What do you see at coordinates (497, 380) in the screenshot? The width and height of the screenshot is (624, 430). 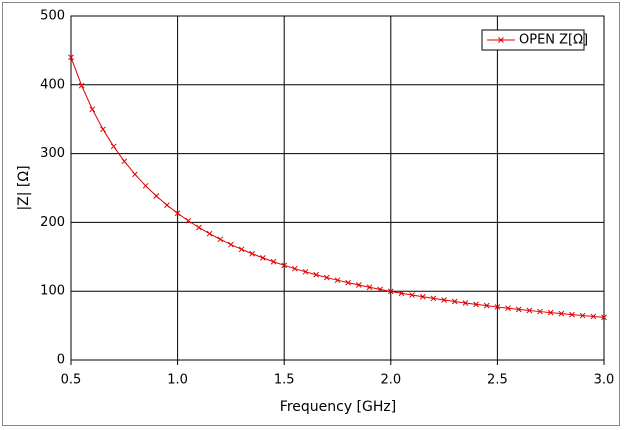 I see `x-tick-label: 2.5` at bounding box center [497, 380].